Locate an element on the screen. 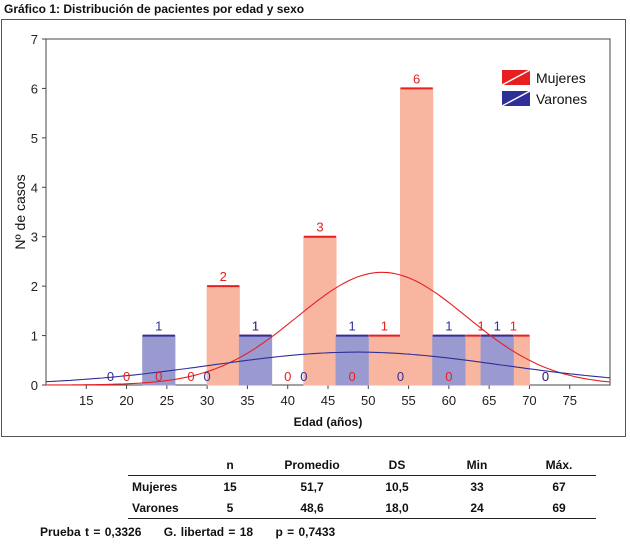  data-label-mujeres: 3 is located at coordinates (319, 227).